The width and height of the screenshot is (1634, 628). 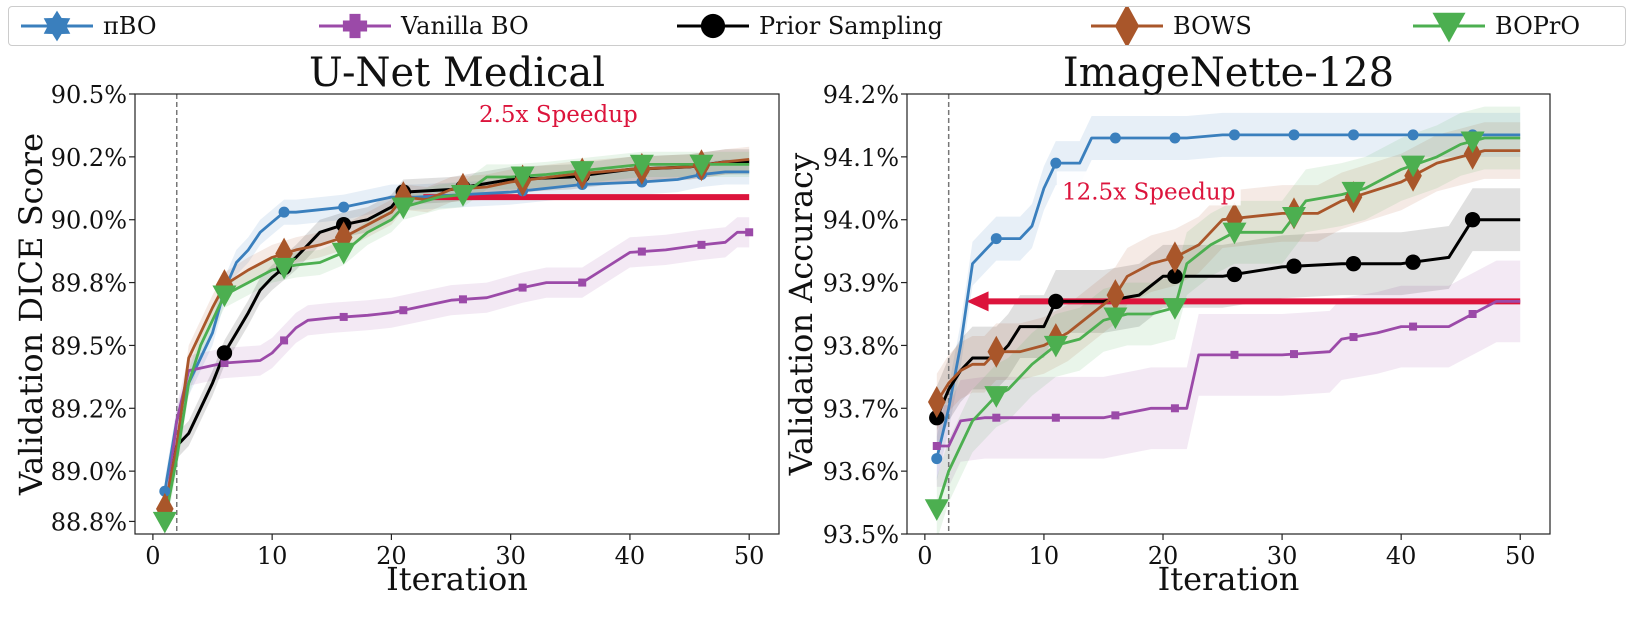 I want to click on legend-label: BOWS, so click(x=1212, y=26).